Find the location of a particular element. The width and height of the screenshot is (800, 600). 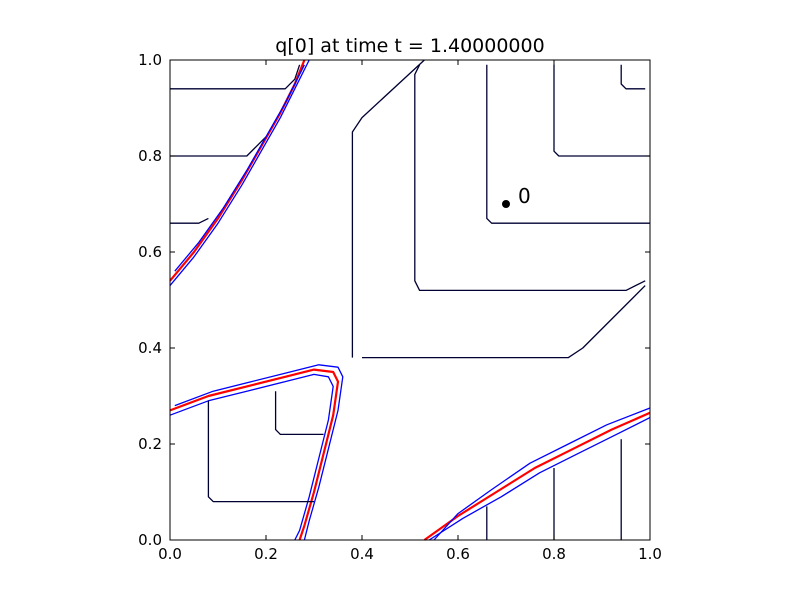

y-tick-label-4: 0.8 is located at coordinates (150, 156).